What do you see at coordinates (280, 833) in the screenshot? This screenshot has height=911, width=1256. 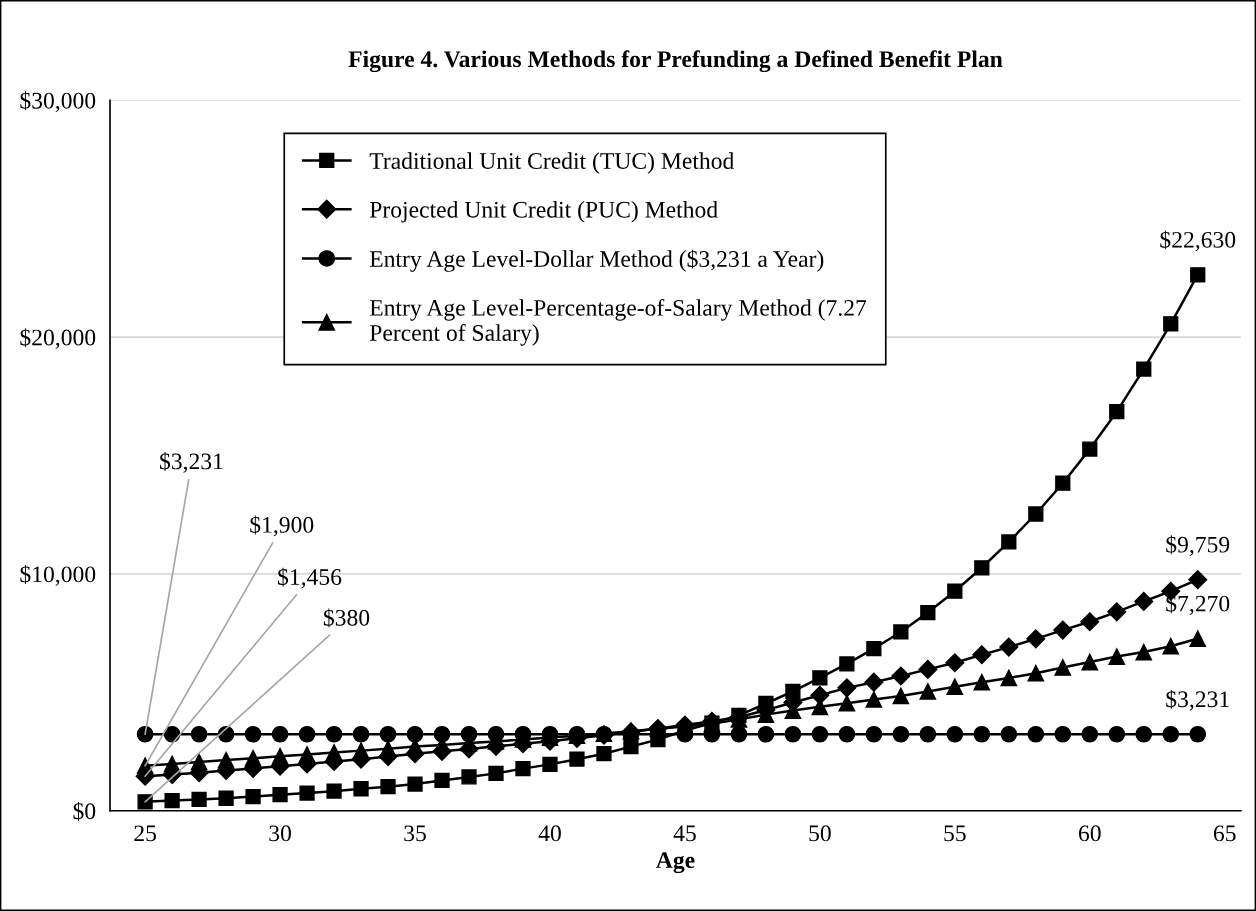 I see `x-tick-label: 30` at bounding box center [280, 833].